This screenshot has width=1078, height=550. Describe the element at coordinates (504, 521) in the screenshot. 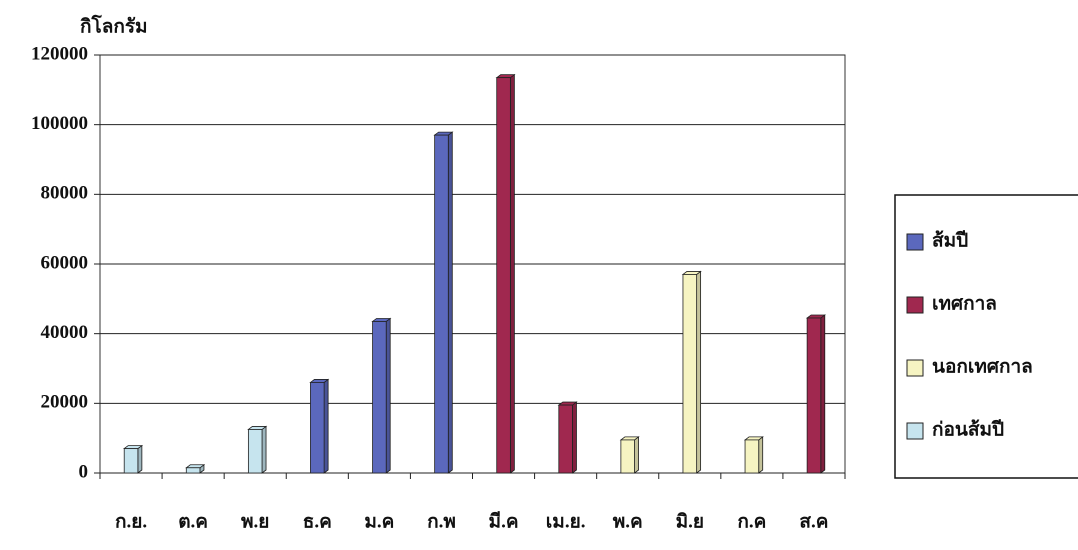

I see `x-tick-label: มี.ค` at that location.